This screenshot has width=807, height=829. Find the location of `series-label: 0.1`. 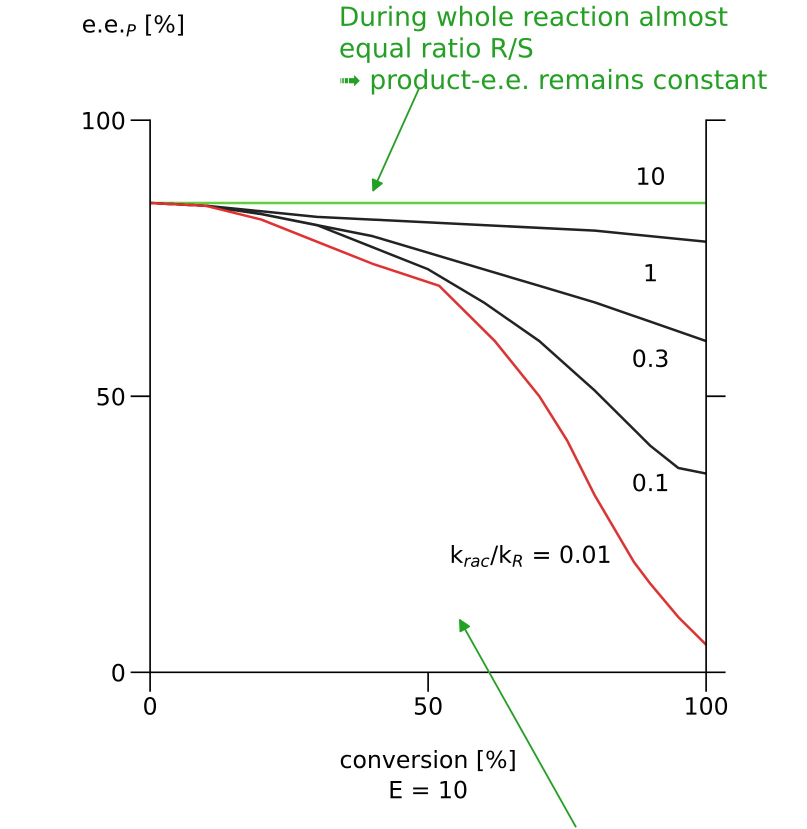

series-label: 0.1 is located at coordinates (650, 483).